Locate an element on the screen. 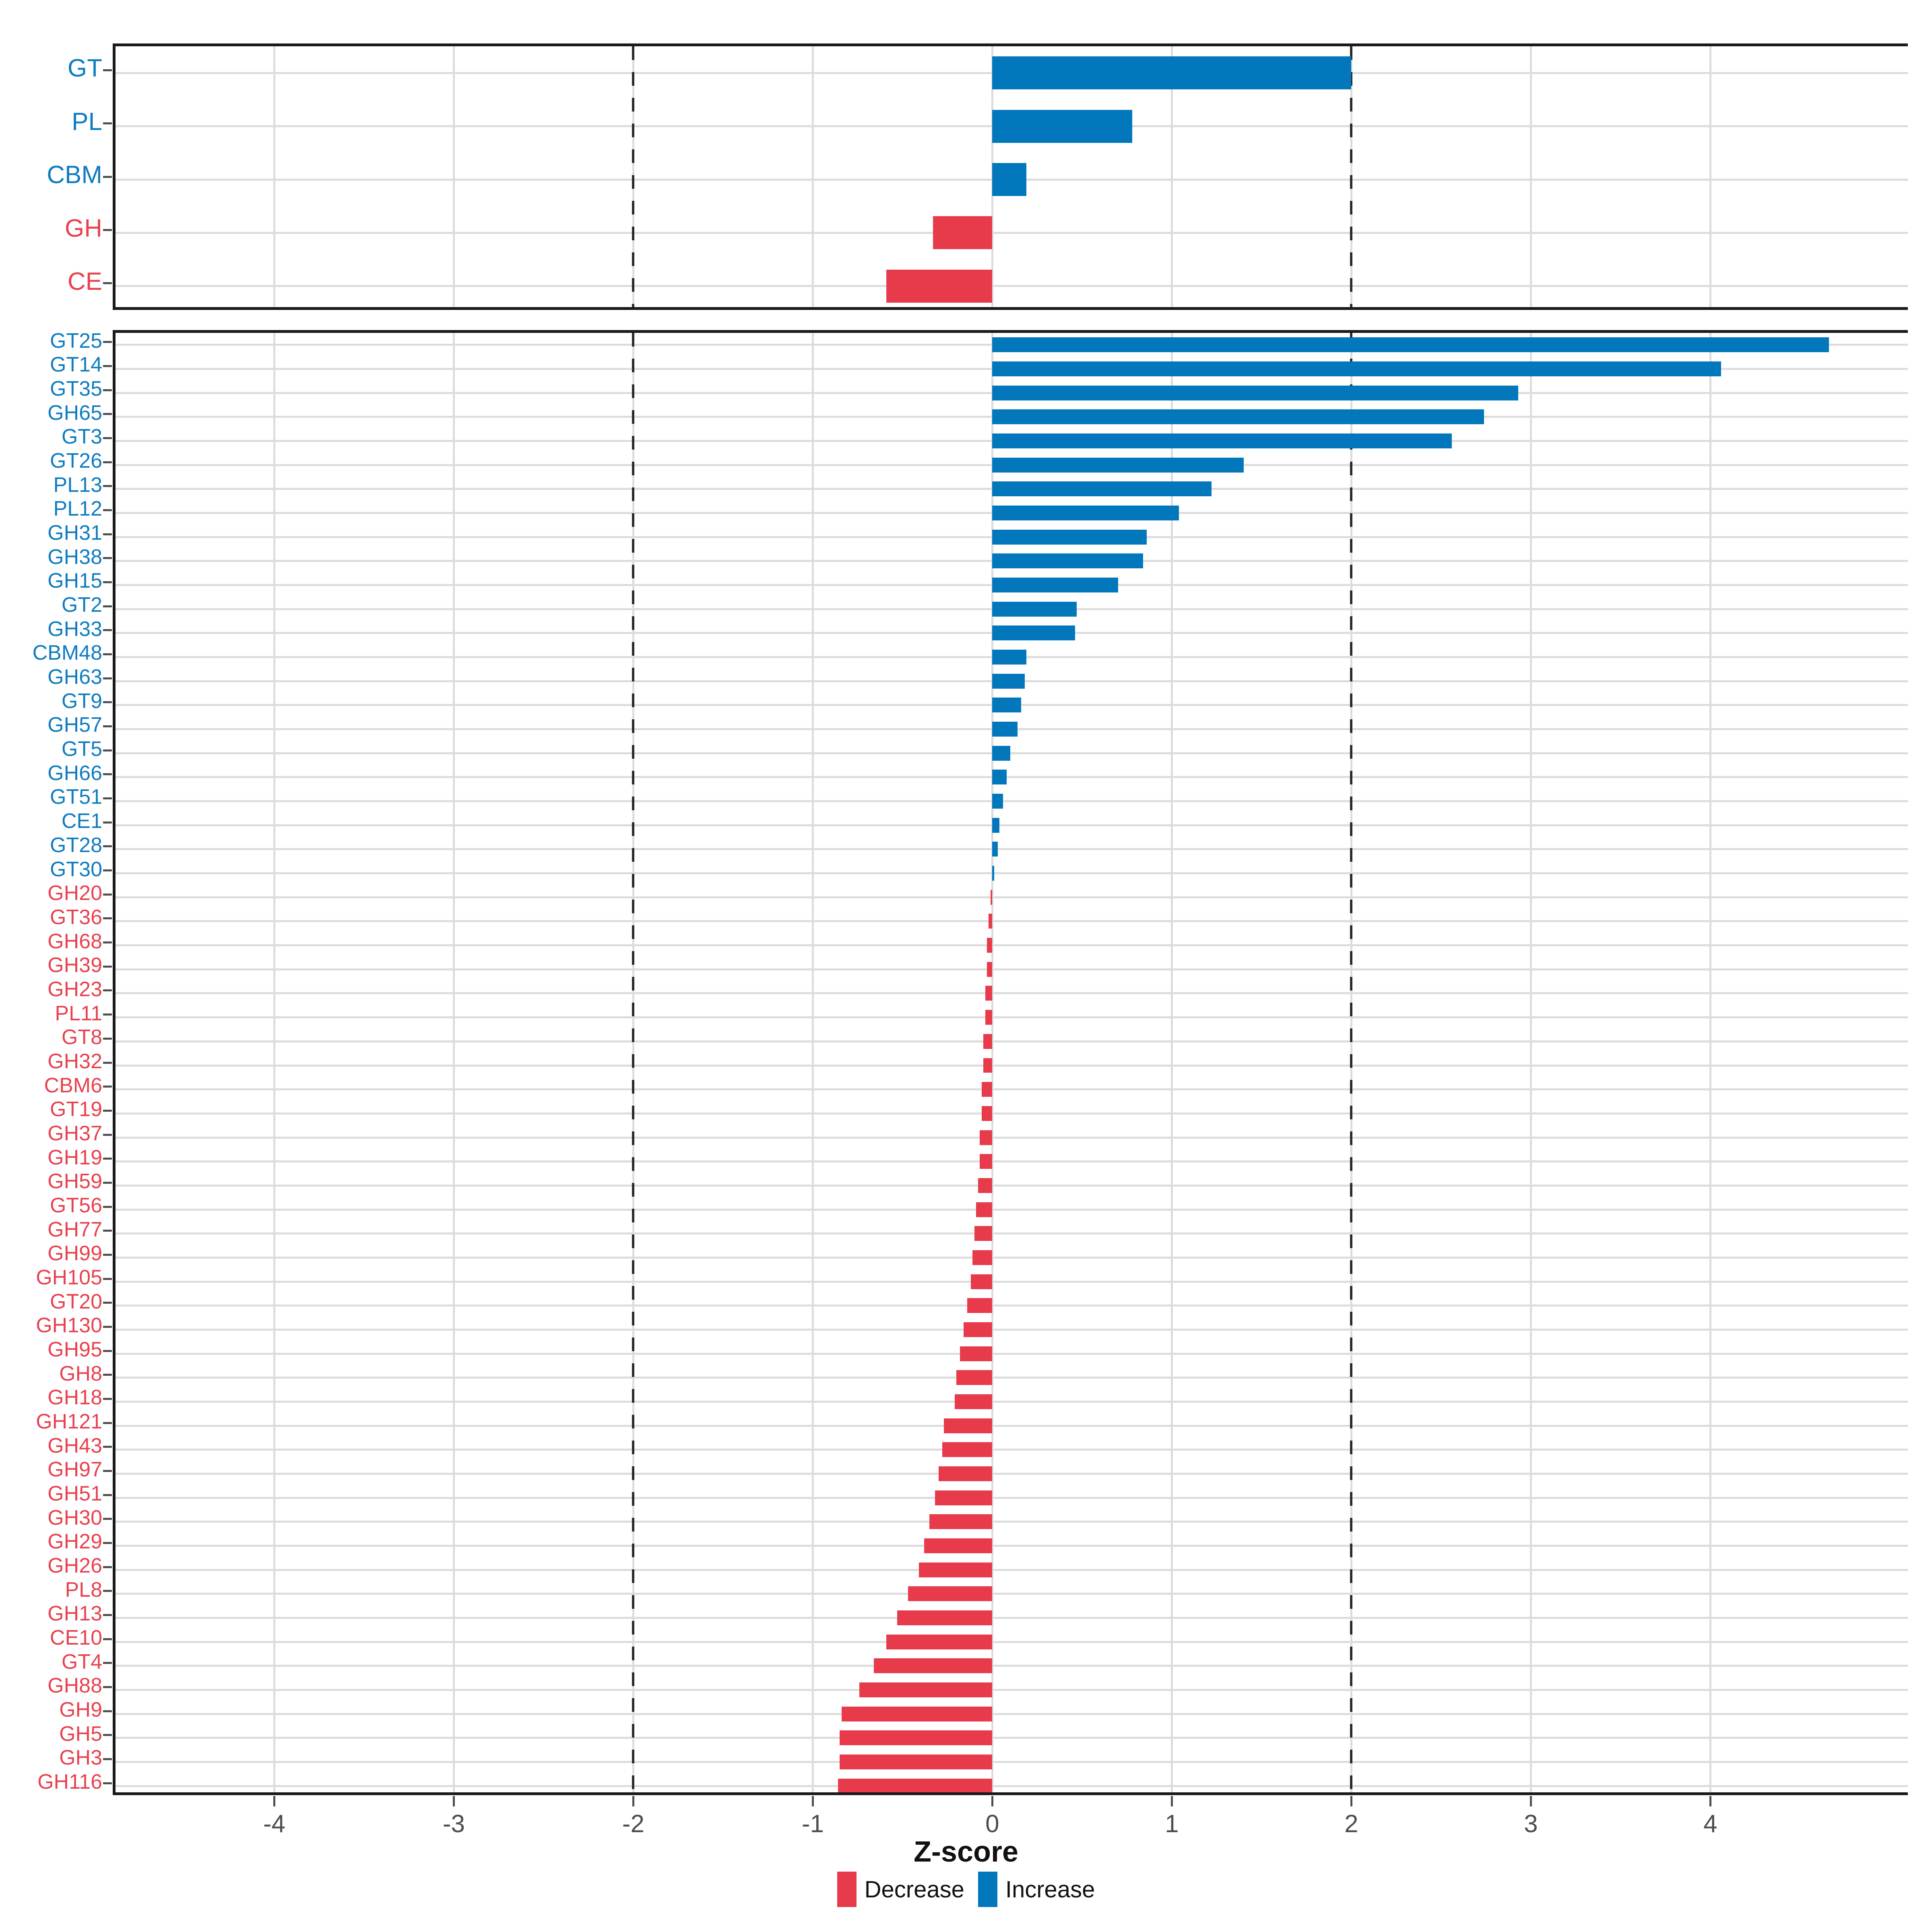 Image resolution: width=1932 pixels, height=1932 pixels. y-axis-tick-label: GH23 is located at coordinates (74, 989).